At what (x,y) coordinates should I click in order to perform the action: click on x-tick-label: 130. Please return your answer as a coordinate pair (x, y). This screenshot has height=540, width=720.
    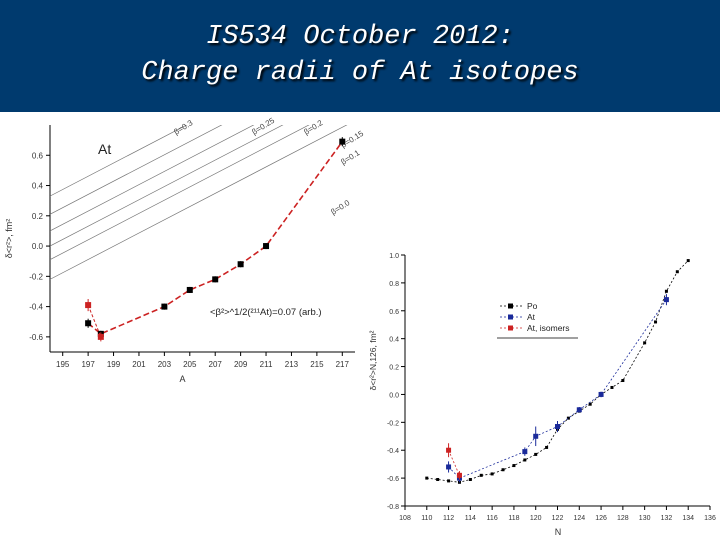
    Looking at the image, I should click on (645, 518).